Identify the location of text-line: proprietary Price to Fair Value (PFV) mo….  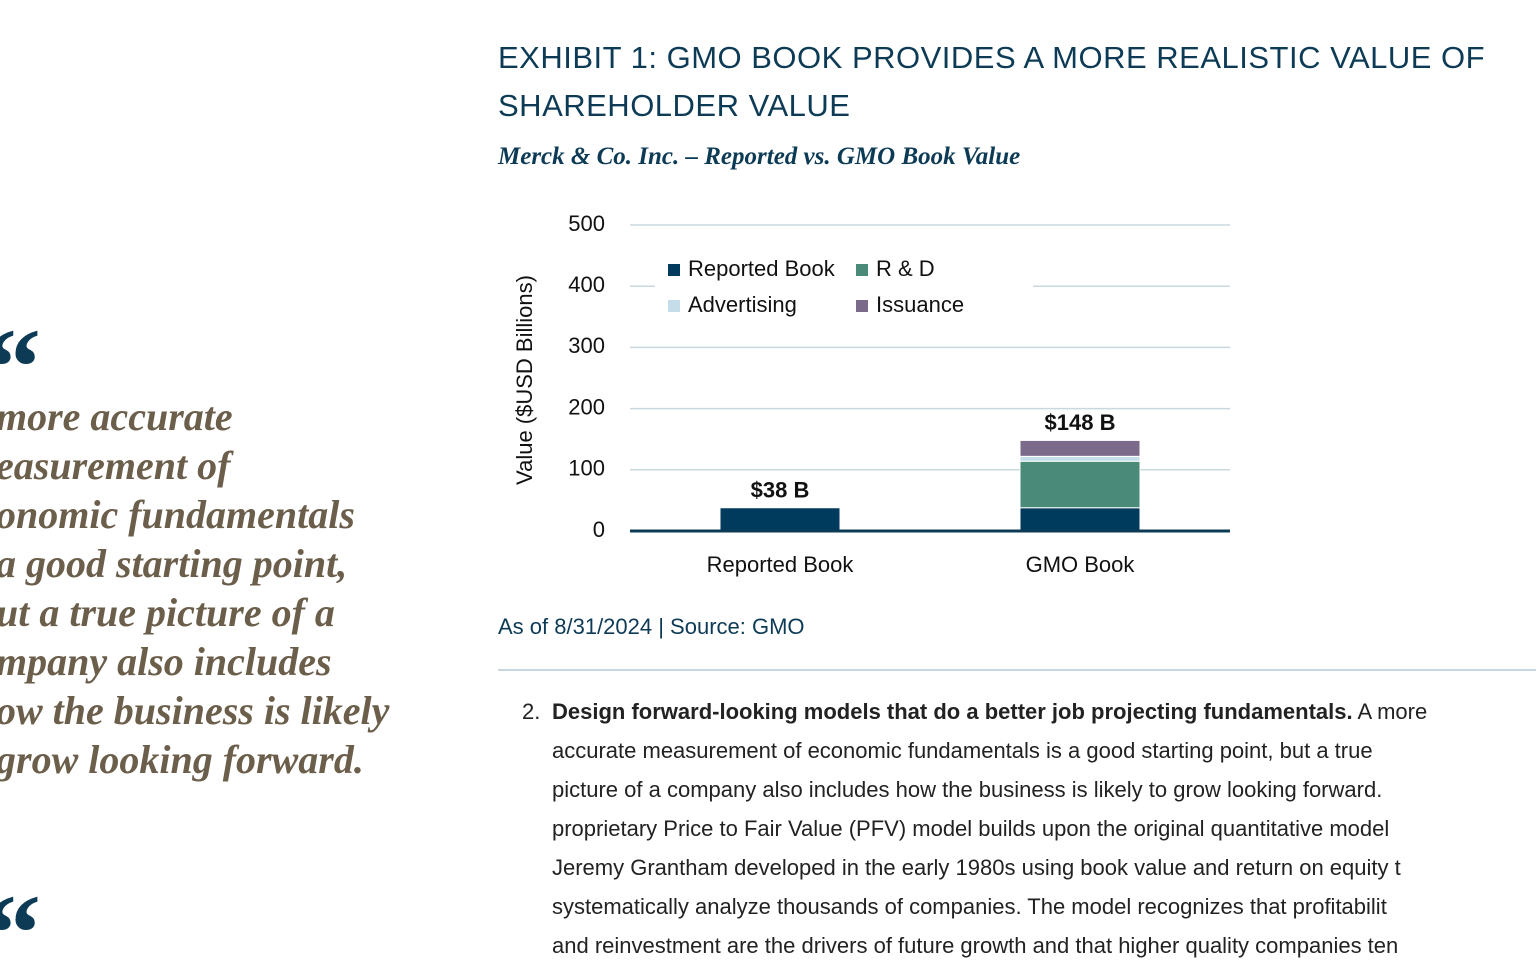
(989, 828).